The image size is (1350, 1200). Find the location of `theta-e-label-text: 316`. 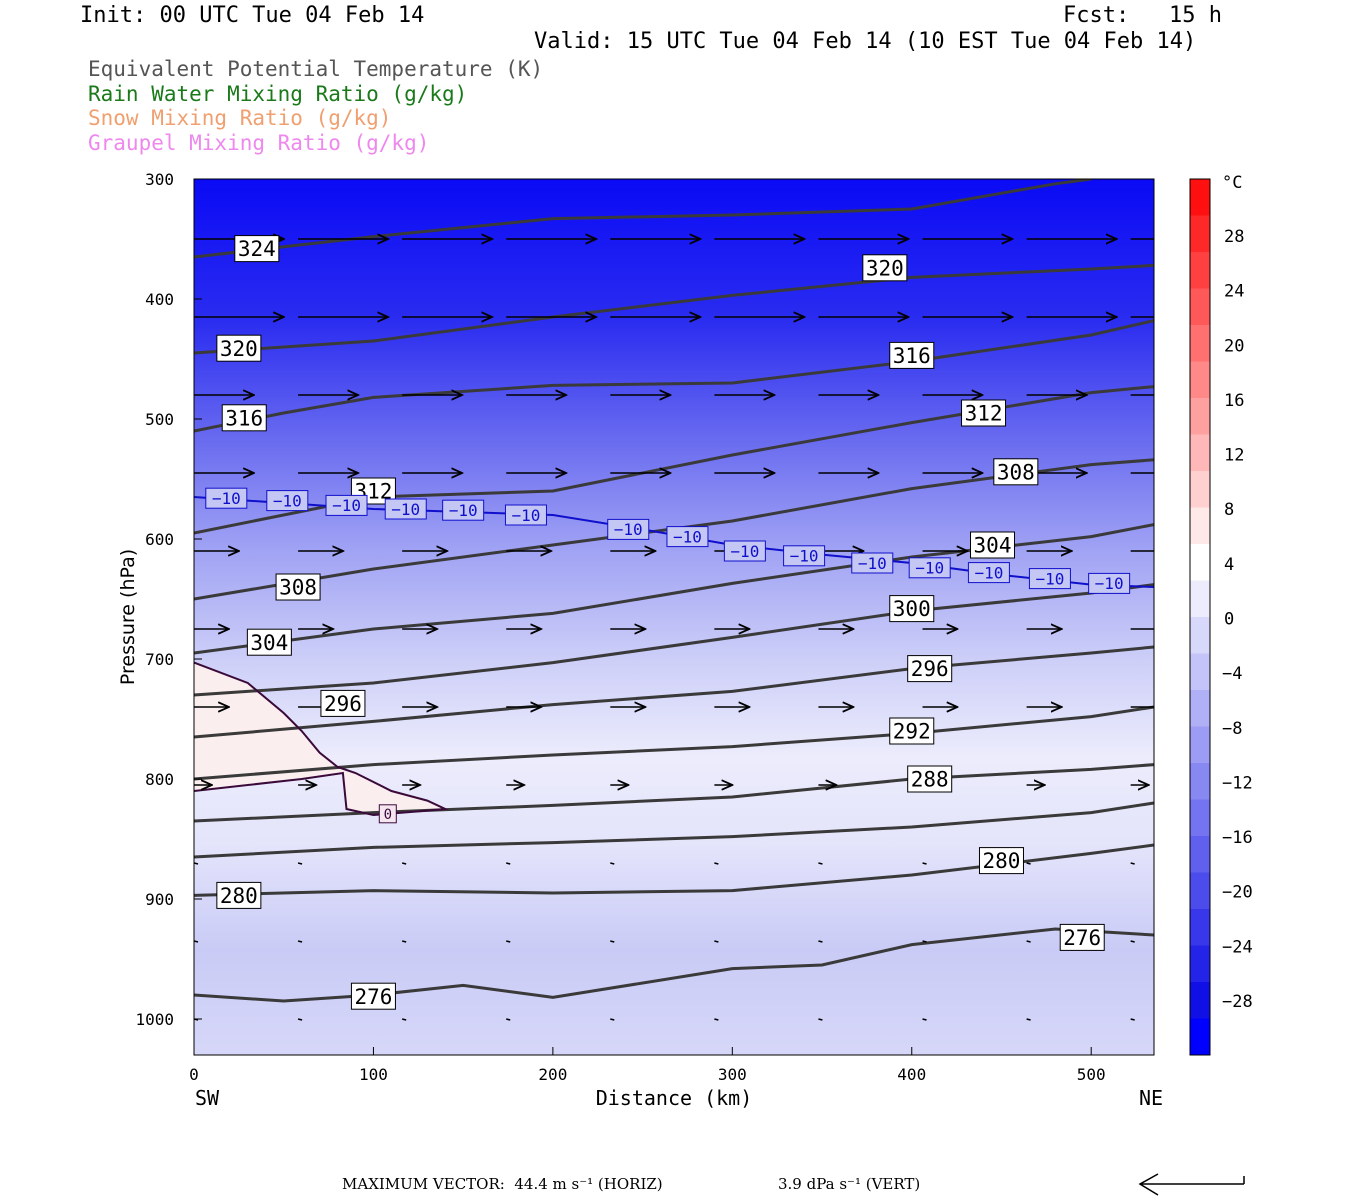

theta-e-label-text: 316 is located at coordinates (912, 356).